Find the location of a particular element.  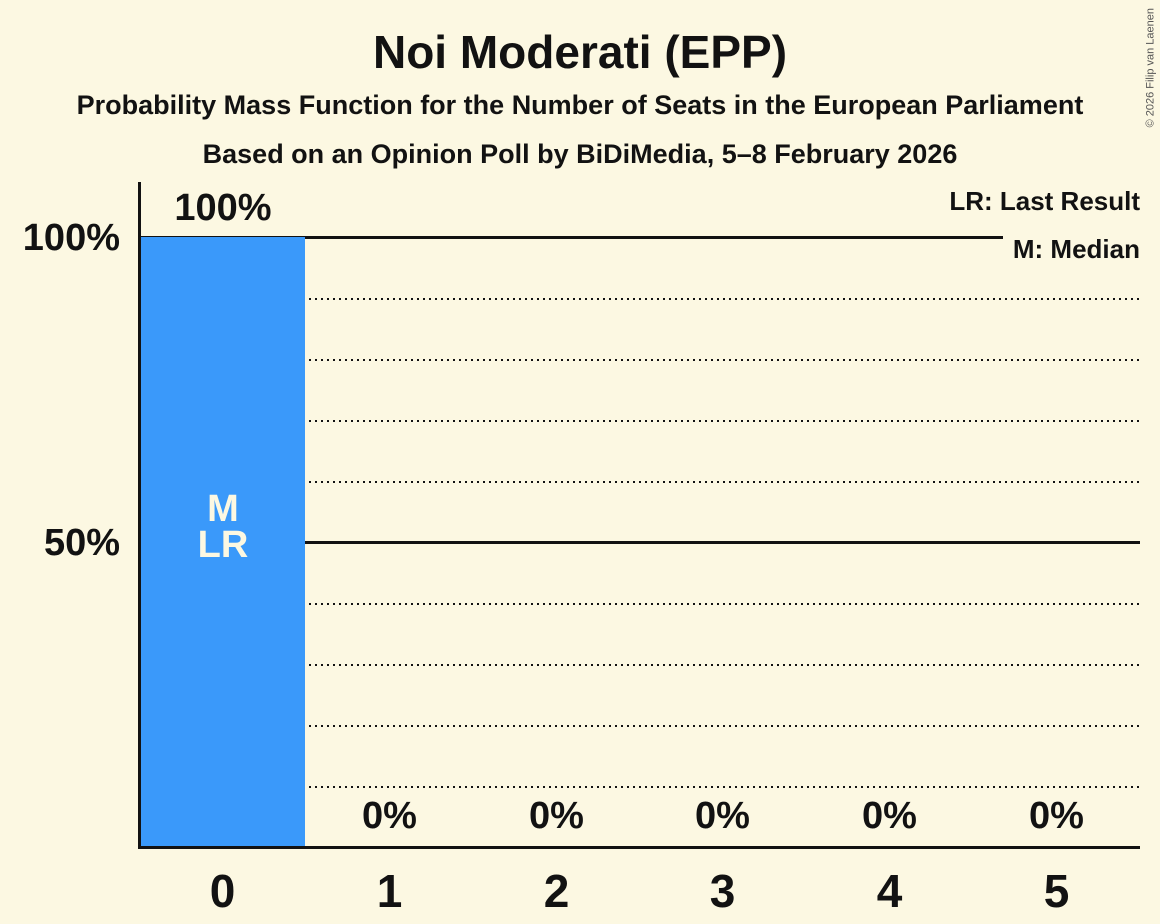

gridline-100pct is located at coordinates (640, 237).